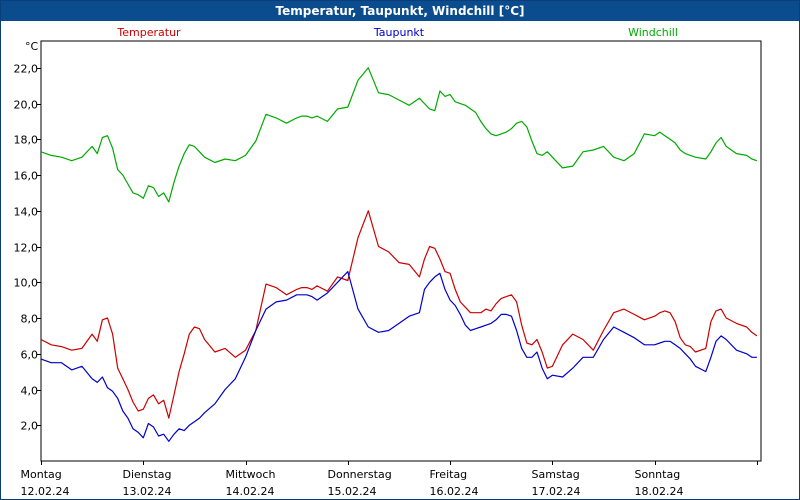  I want to click on x-tick-date-label: 12.02.24, so click(45, 491).